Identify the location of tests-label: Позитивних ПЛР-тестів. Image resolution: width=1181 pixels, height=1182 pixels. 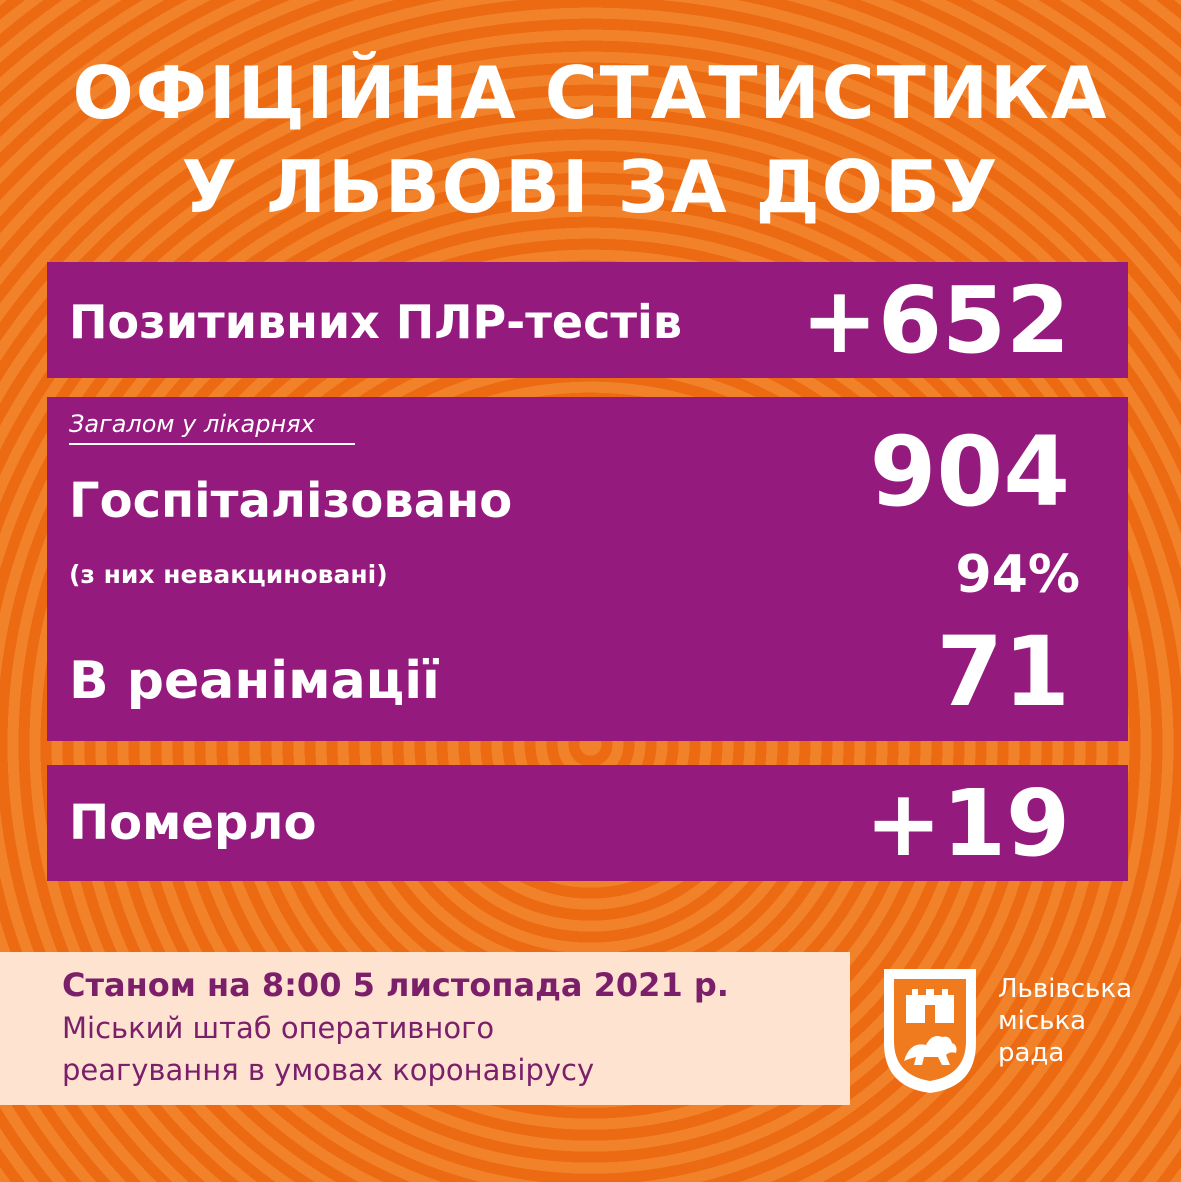
(375, 322).